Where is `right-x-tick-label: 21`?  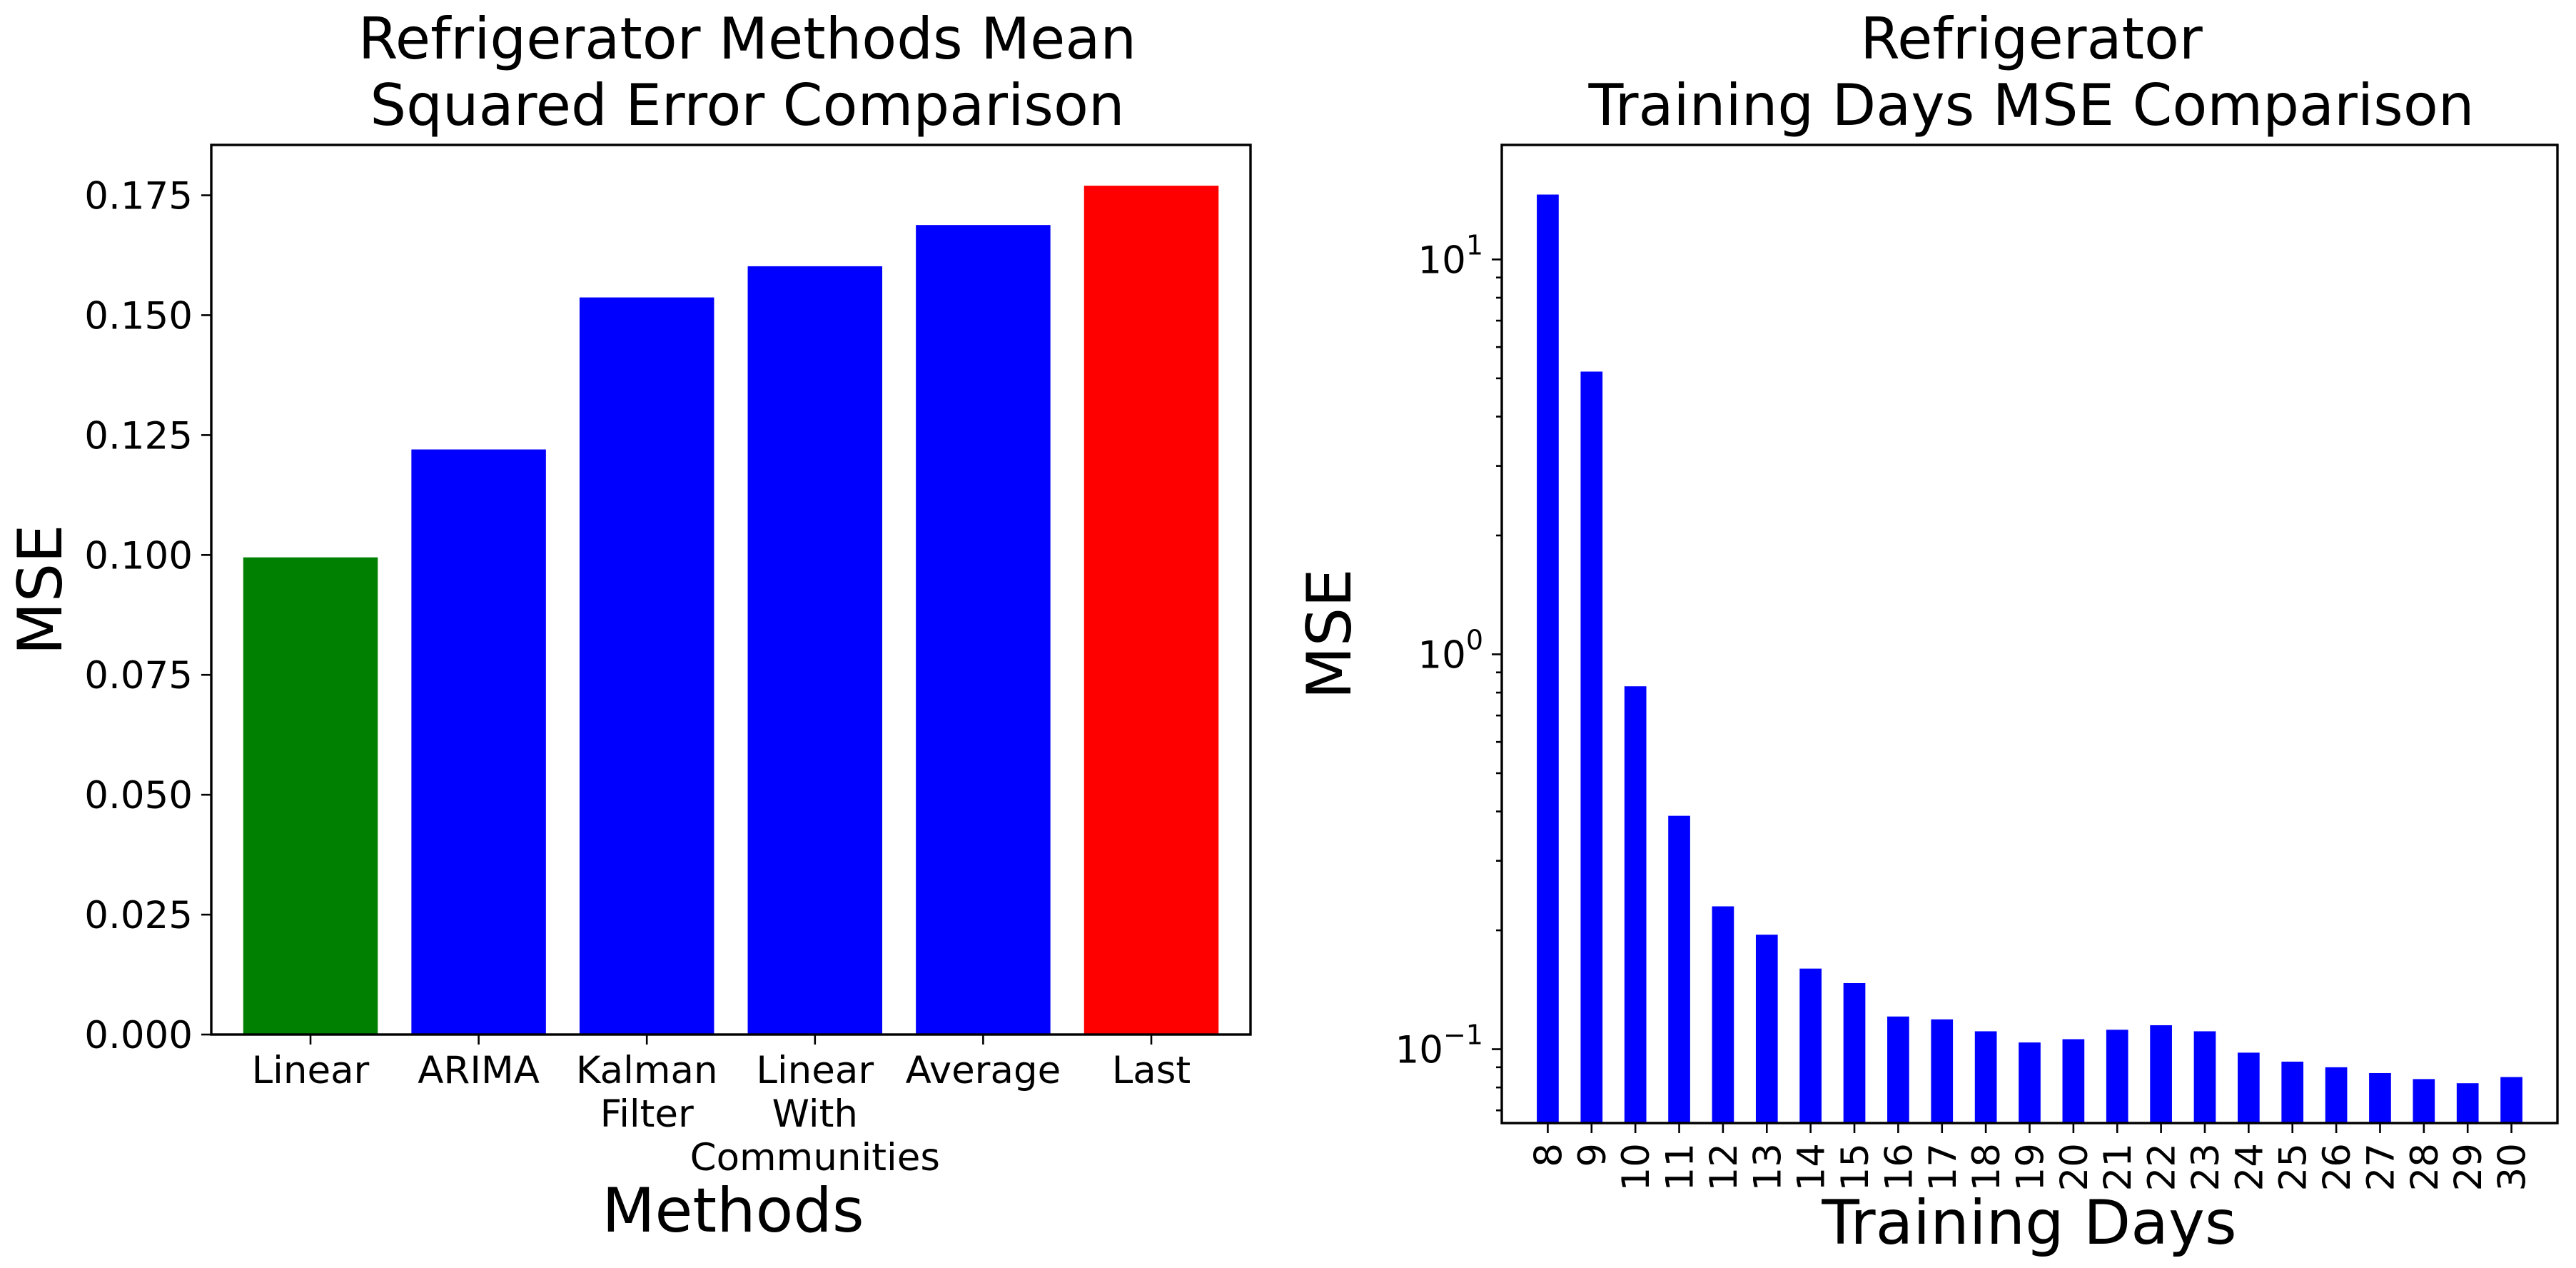
right-x-tick-label: 21 is located at coordinates (2118, 1167).